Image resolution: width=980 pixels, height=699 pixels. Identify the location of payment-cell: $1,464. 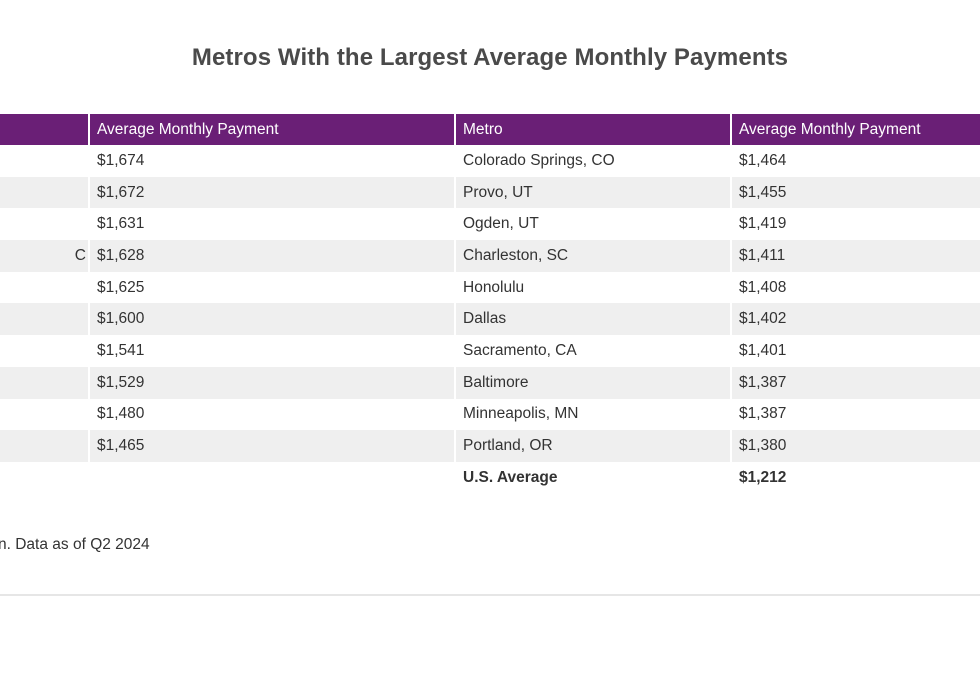
(855, 161).